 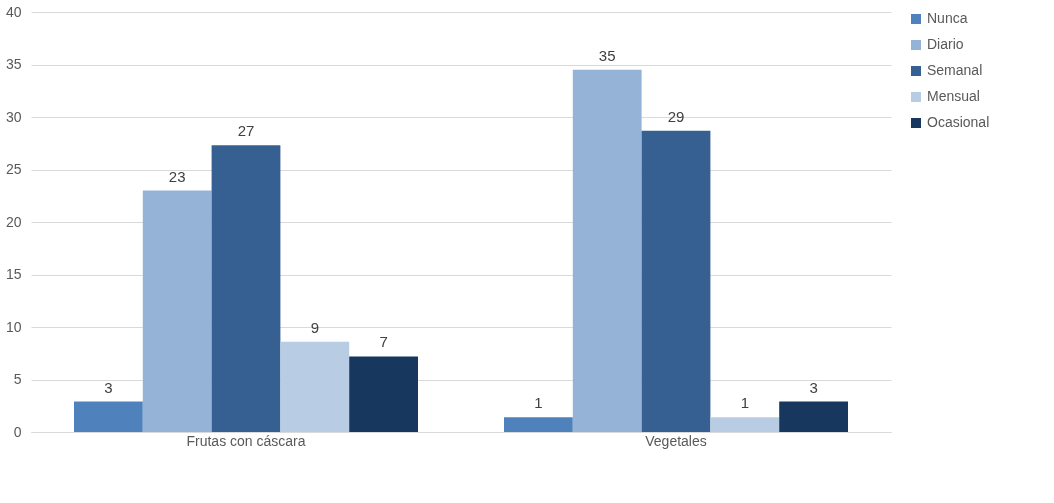 I want to click on data-label: 35, so click(x=607, y=55).